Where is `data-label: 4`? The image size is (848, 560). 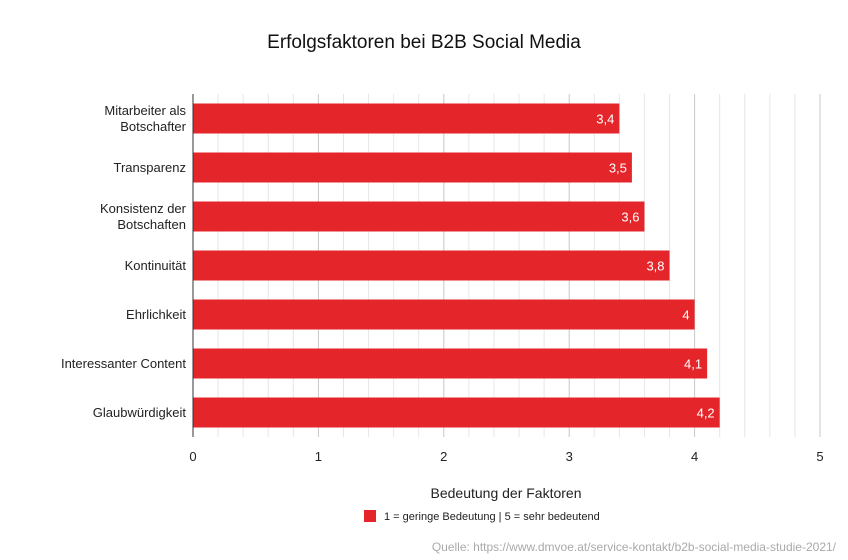
data-label: 4 is located at coordinates (685, 315).